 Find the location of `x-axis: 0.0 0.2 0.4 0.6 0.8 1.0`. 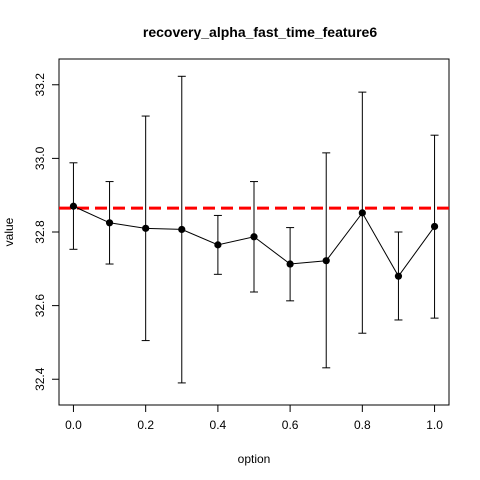

x-axis: 0.0 0.2 0.4 0.6 0.8 1.0 is located at coordinates (254, 418).